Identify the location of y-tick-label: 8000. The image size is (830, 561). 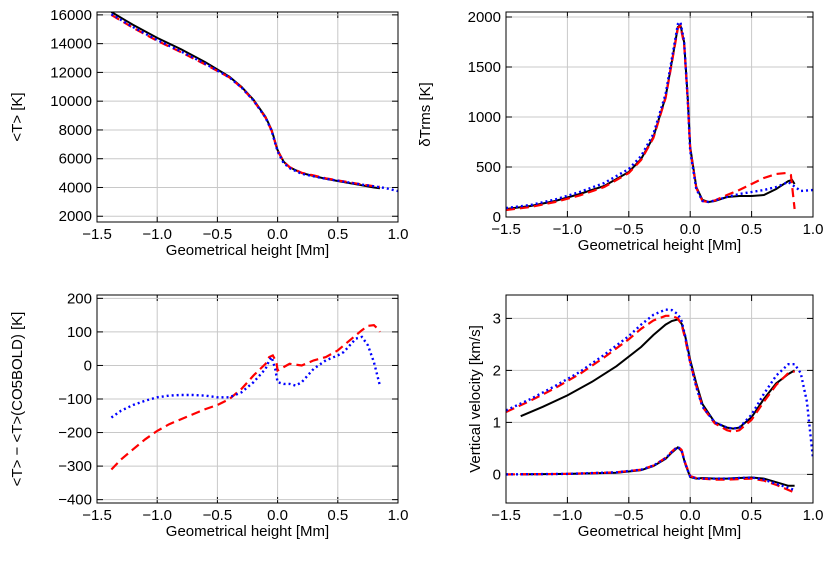
(75, 130).